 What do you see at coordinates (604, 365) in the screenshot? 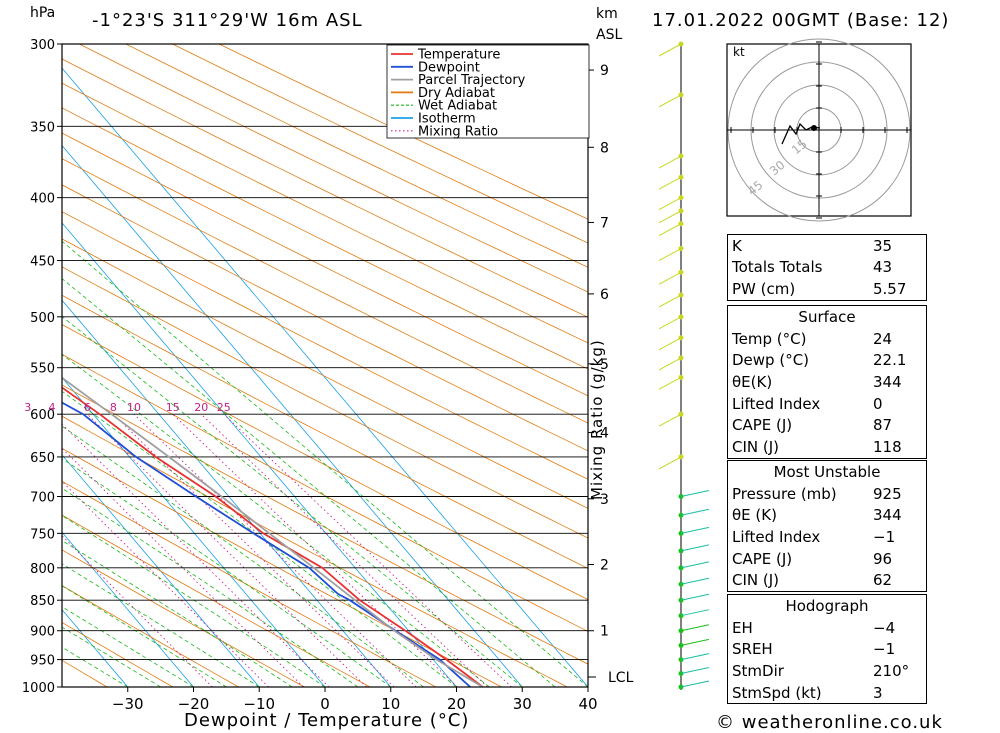
I see `km-tick-label: 5` at bounding box center [604, 365].